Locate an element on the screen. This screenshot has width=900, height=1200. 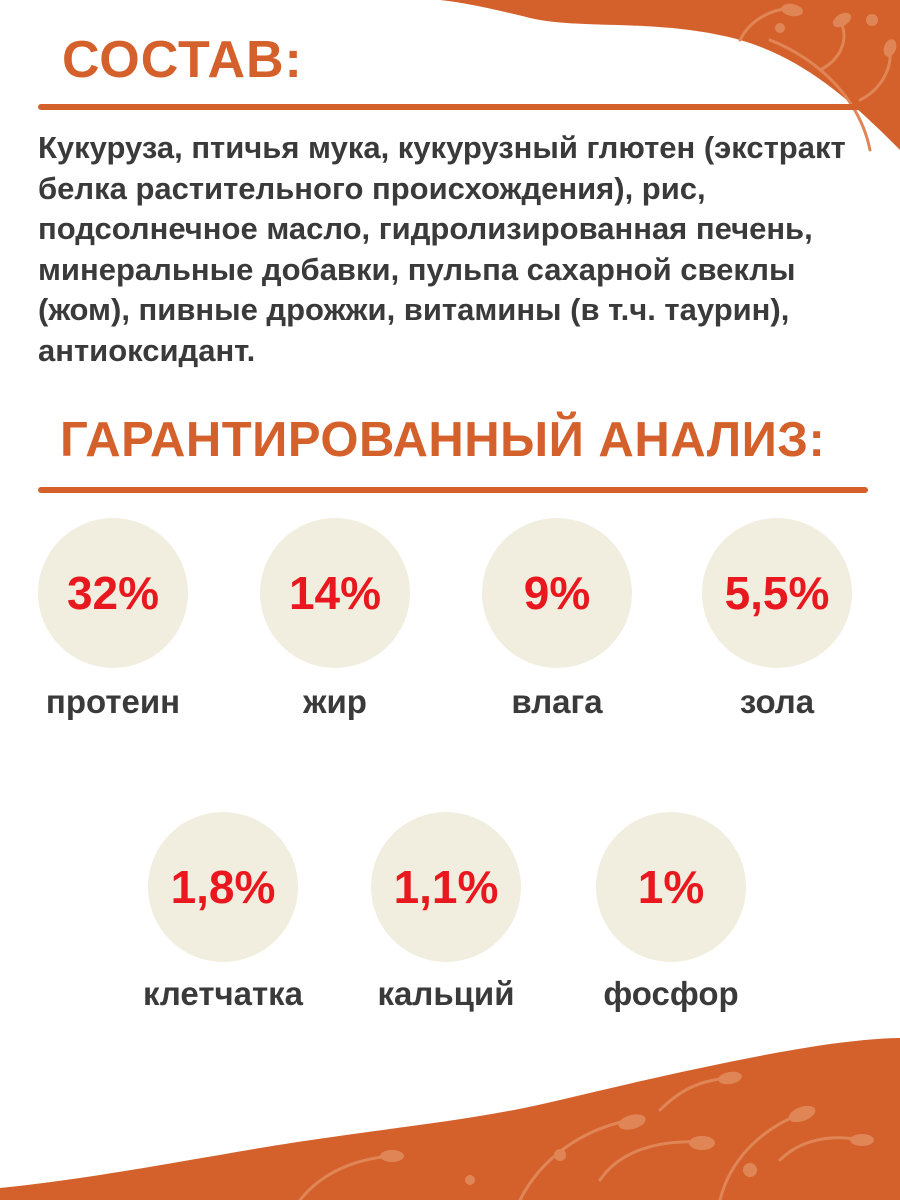
stat-value: 5,5% is located at coordinates (777, 593).